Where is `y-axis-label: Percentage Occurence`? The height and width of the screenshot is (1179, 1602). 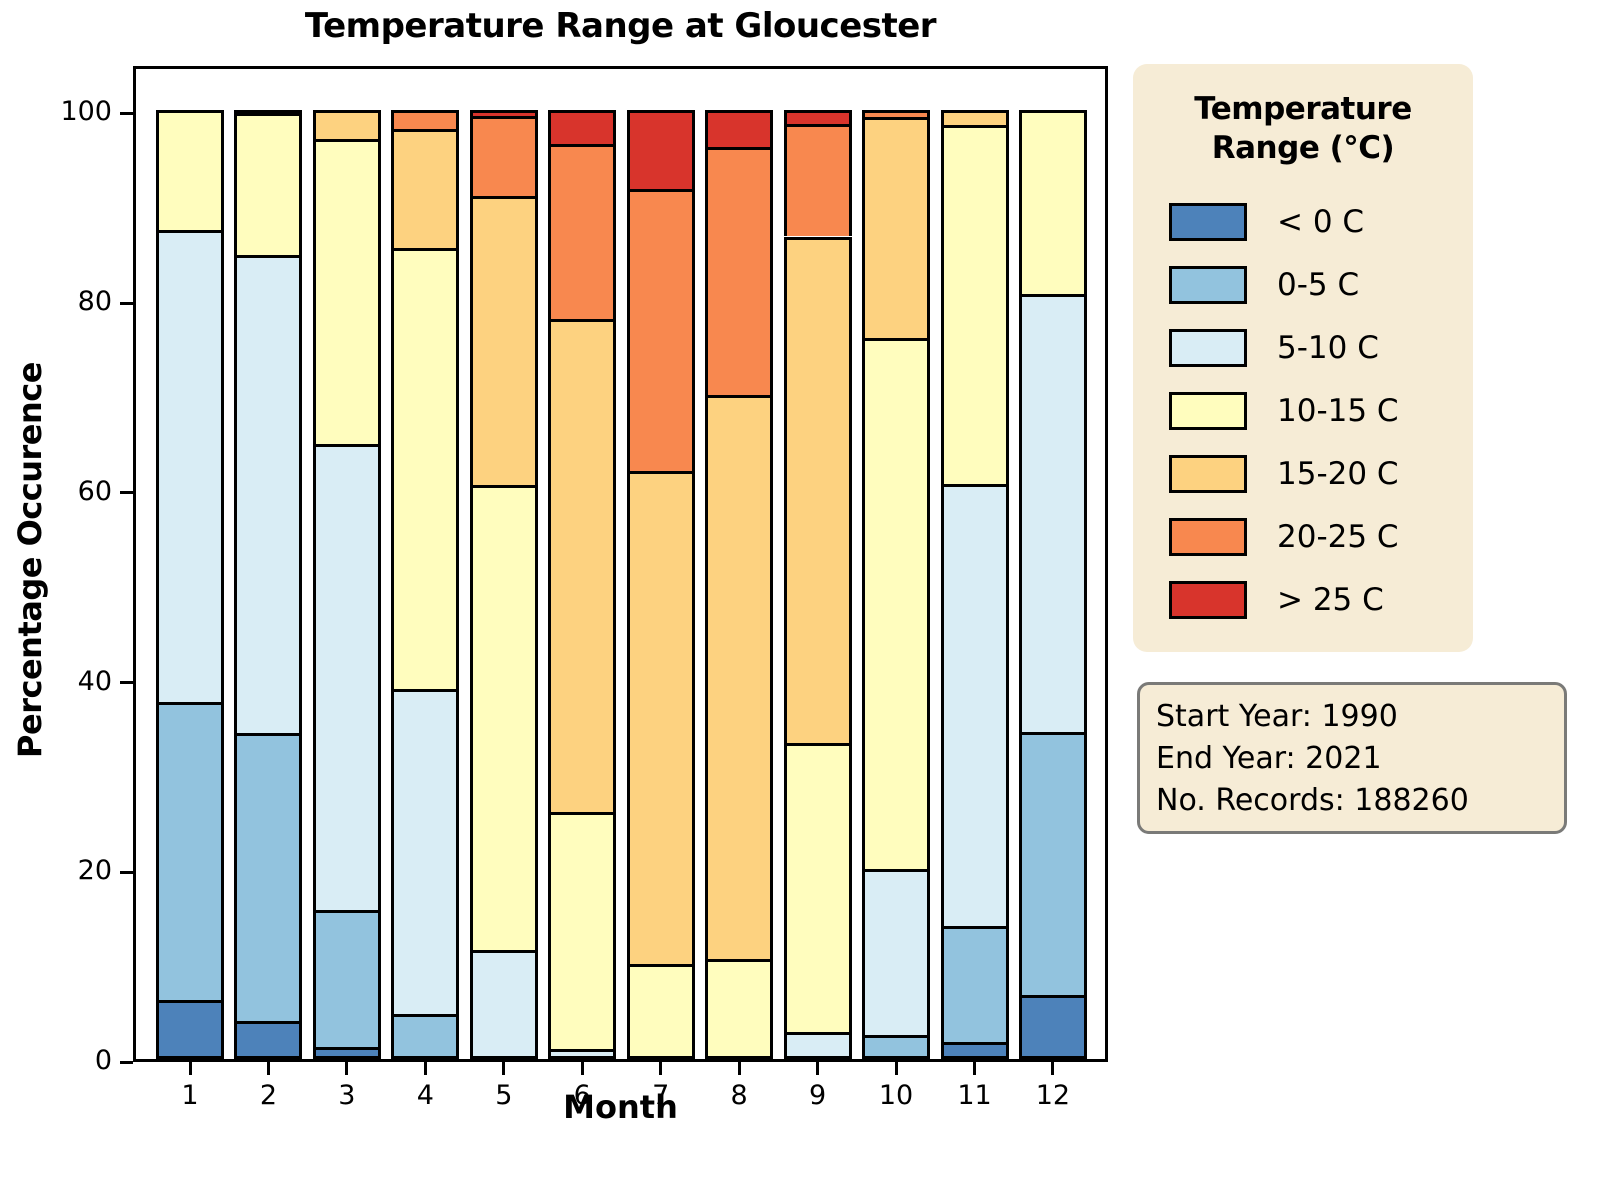 y-axis-label: Percentage Occurence is located at coordinates (30, 560).